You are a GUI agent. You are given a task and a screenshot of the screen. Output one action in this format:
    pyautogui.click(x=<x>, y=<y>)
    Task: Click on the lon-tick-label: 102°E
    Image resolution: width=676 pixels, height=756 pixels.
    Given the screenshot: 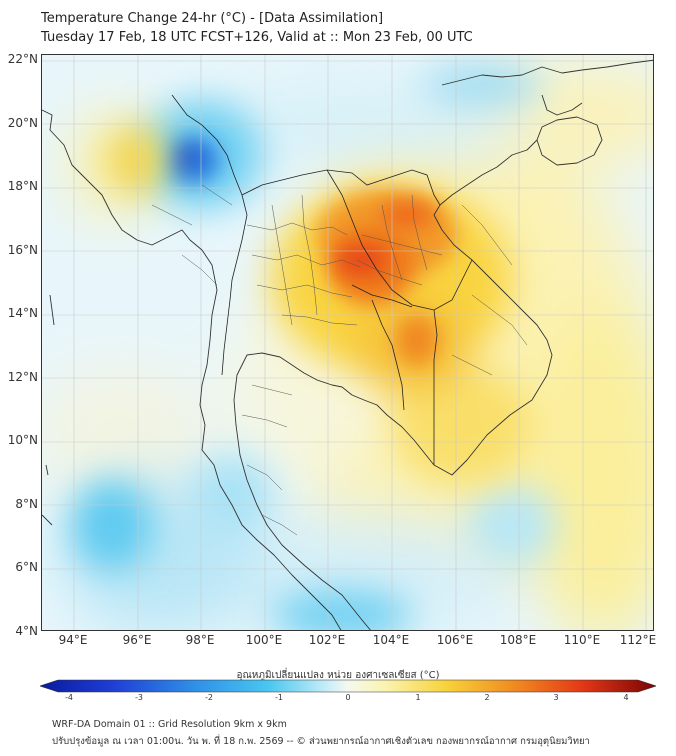 What is the action you would take?
    pyautogui.click(x=327, y=640)
    